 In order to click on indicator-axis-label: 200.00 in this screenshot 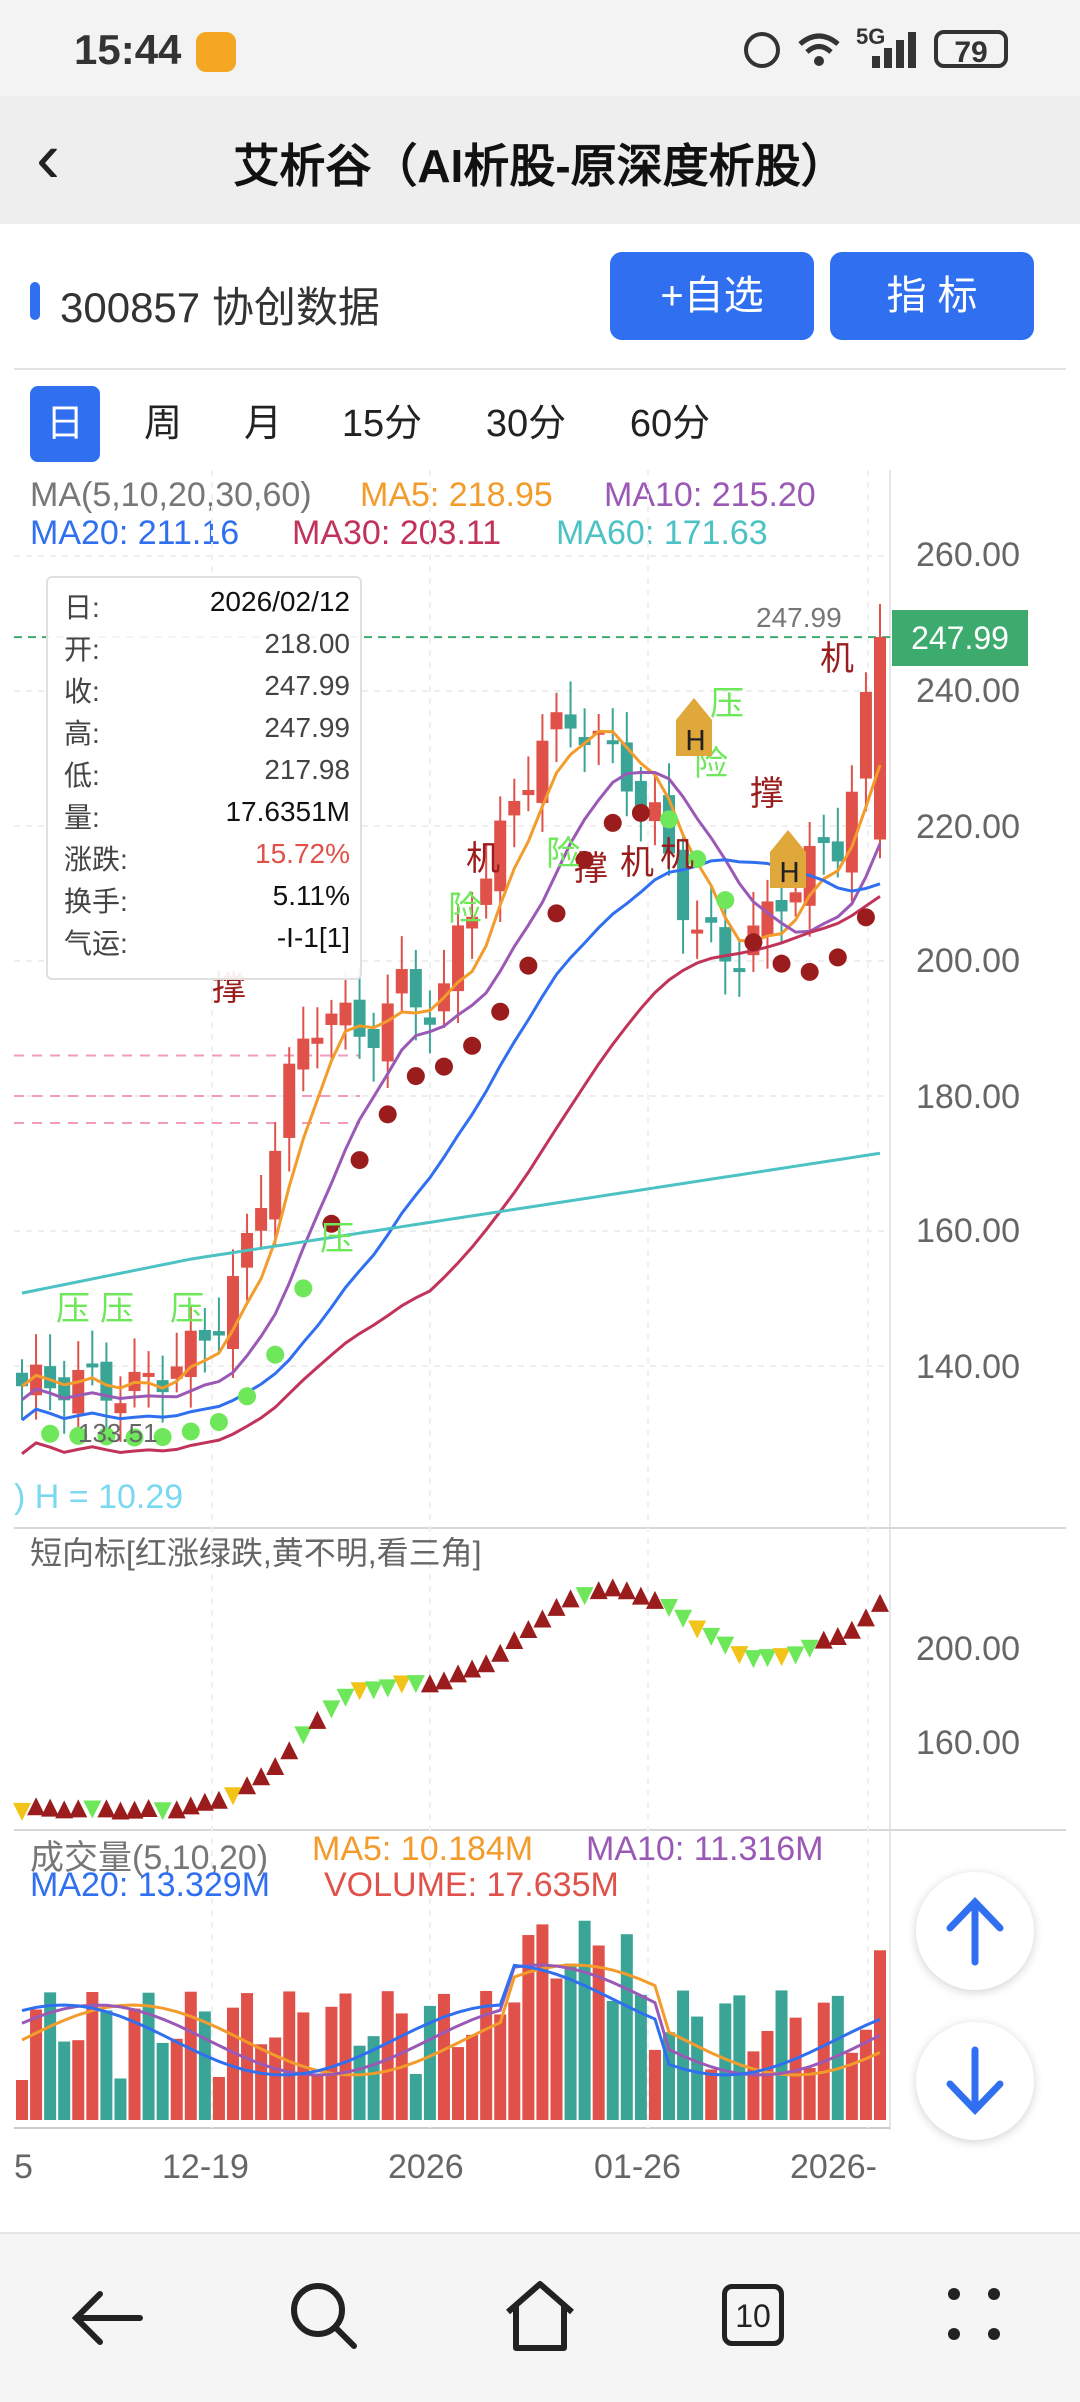, I will do `click(968, 1649)`.